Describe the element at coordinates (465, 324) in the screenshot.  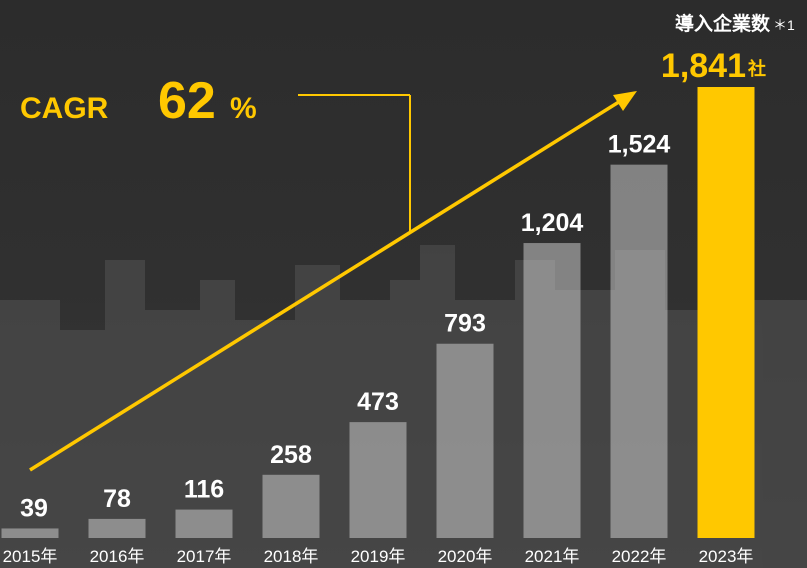
I see `value-label: 793` at that location.